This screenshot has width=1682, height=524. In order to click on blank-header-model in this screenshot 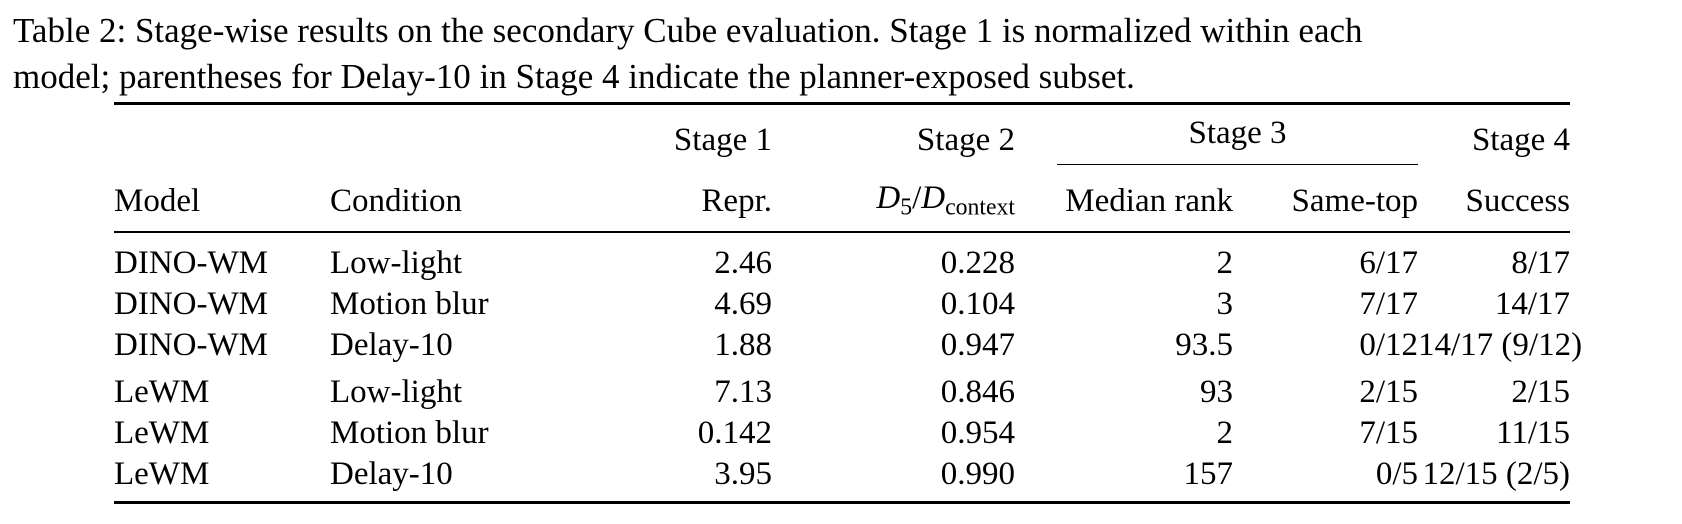, I will do `click(222, 138)`.